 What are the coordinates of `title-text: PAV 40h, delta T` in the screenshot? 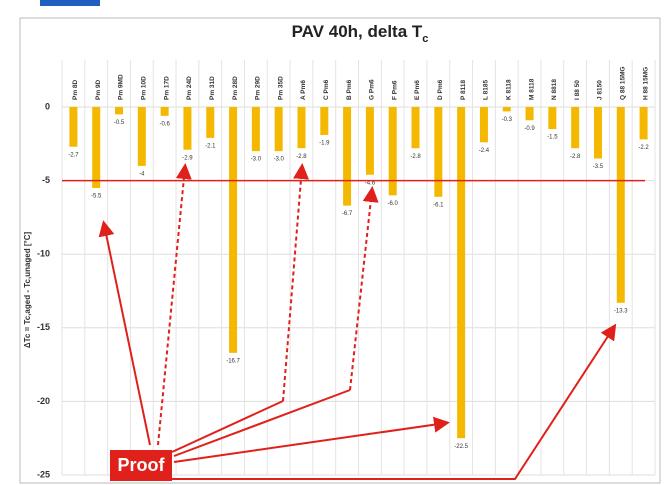 It's located at (357, 31).